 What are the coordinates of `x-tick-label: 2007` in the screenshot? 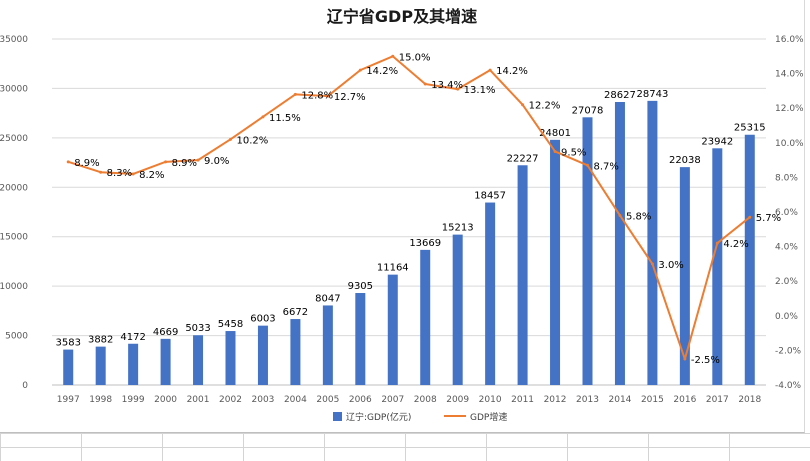 It's located at (392, 400).